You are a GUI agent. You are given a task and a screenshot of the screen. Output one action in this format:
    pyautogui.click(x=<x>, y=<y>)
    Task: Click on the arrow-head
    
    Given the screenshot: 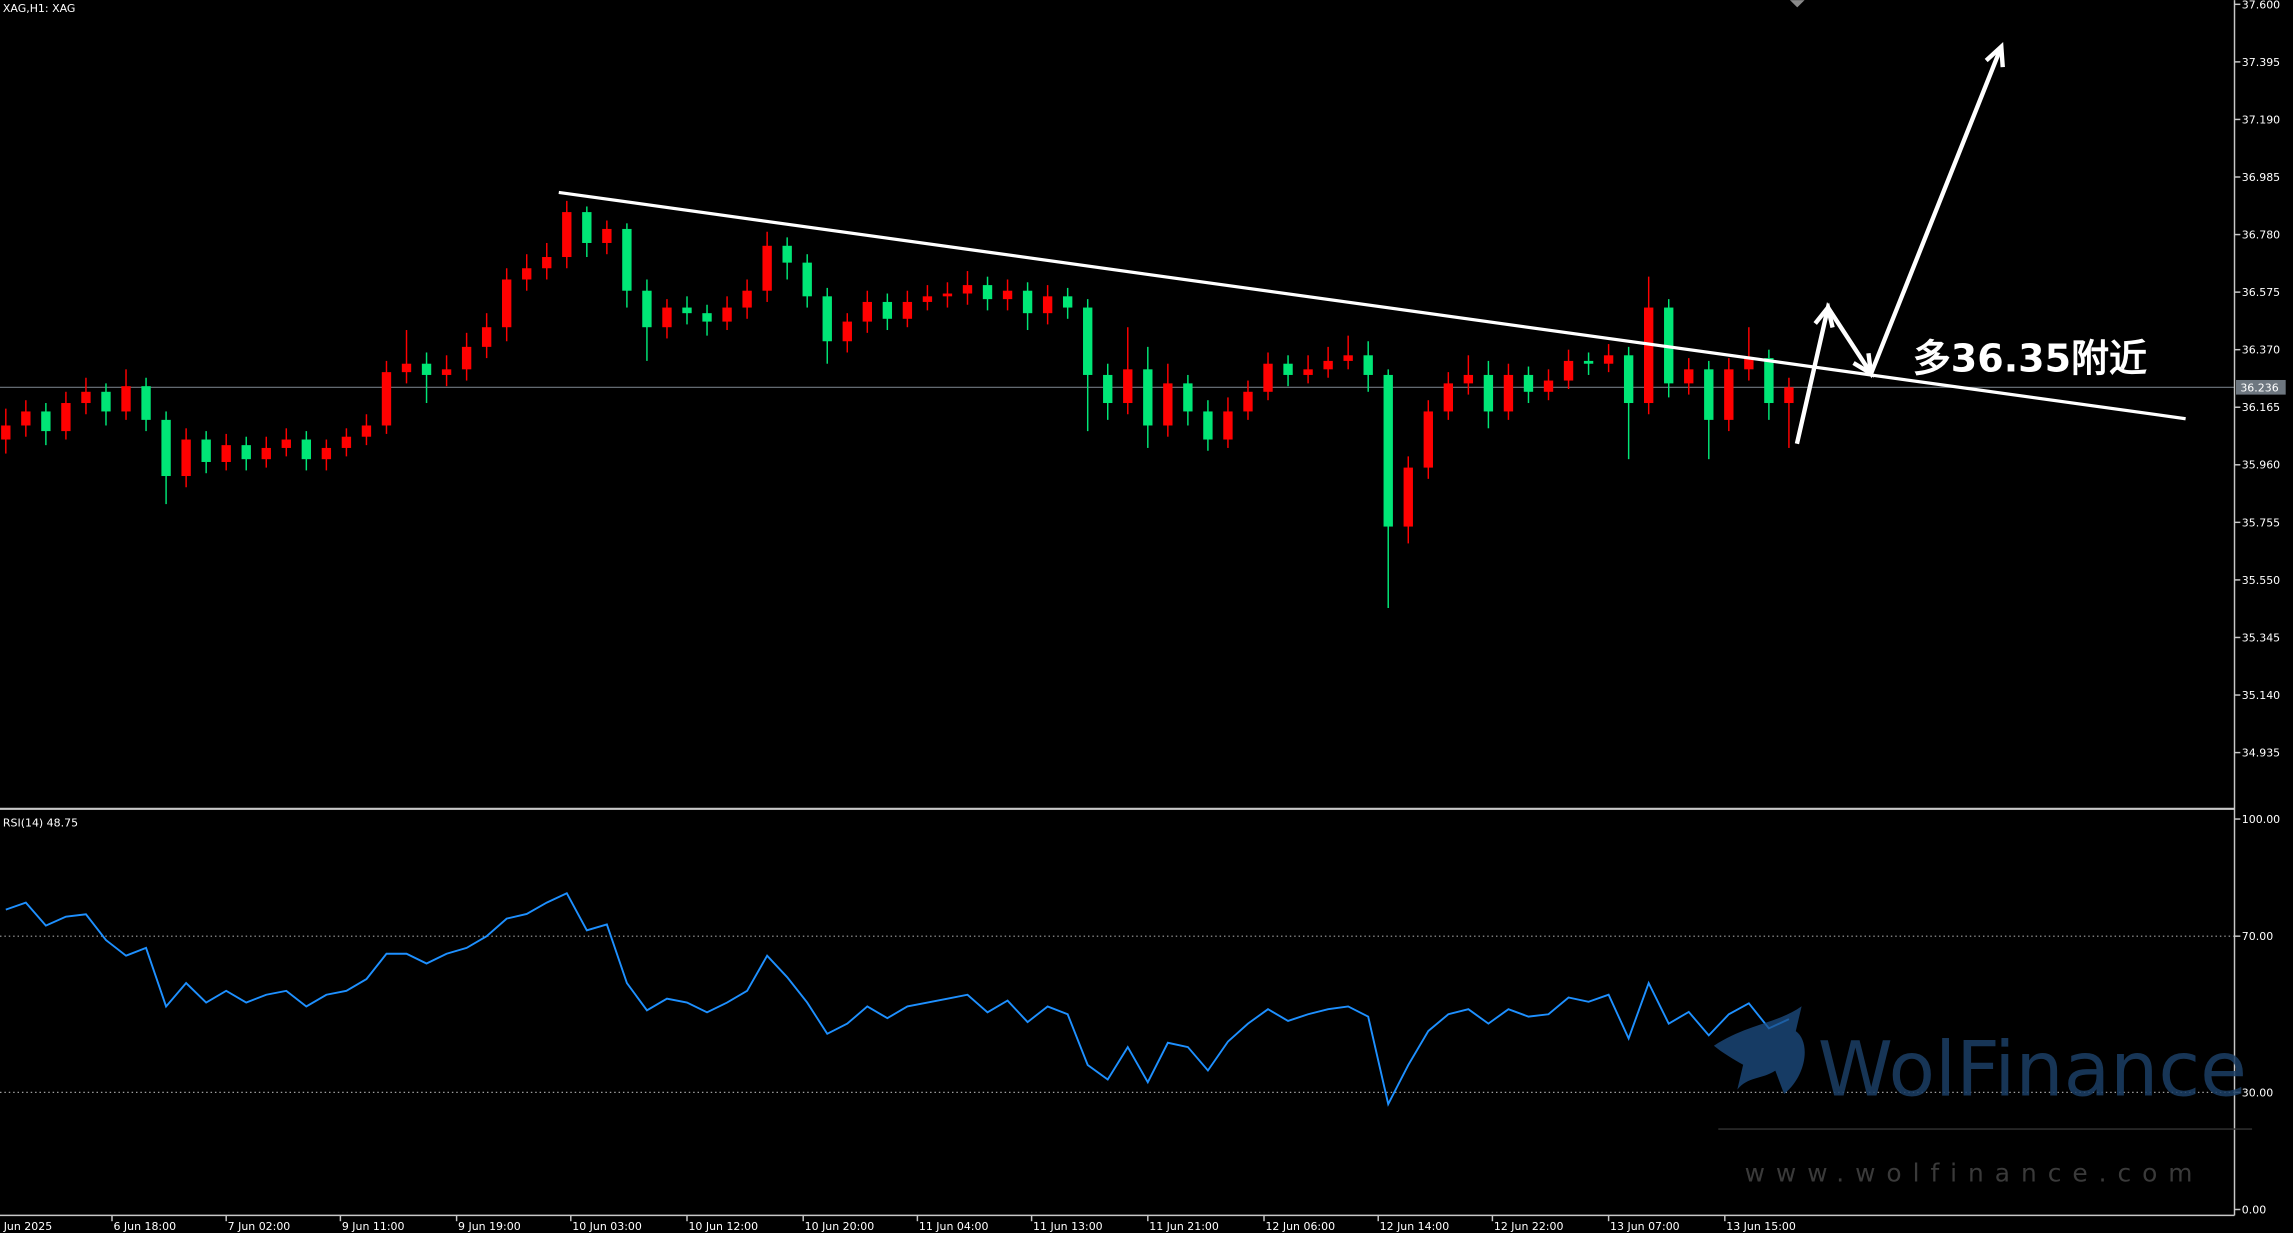 What is the action you would take?
    pyautogui.click(x=1994, y=55)
    